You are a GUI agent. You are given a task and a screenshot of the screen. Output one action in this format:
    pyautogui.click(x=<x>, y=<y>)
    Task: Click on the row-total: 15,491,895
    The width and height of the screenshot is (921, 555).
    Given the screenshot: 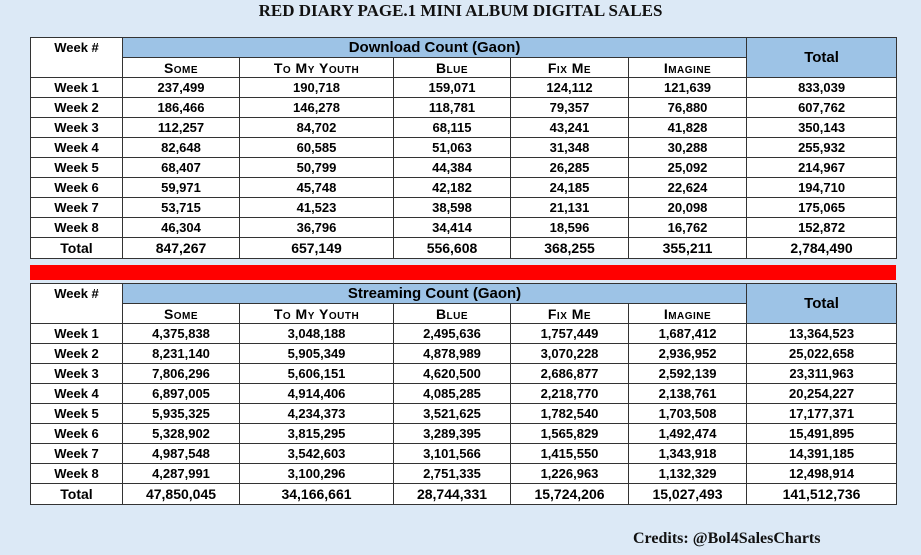 What is the action you would take?
    pyautogui.click(x=822, y=433)
    